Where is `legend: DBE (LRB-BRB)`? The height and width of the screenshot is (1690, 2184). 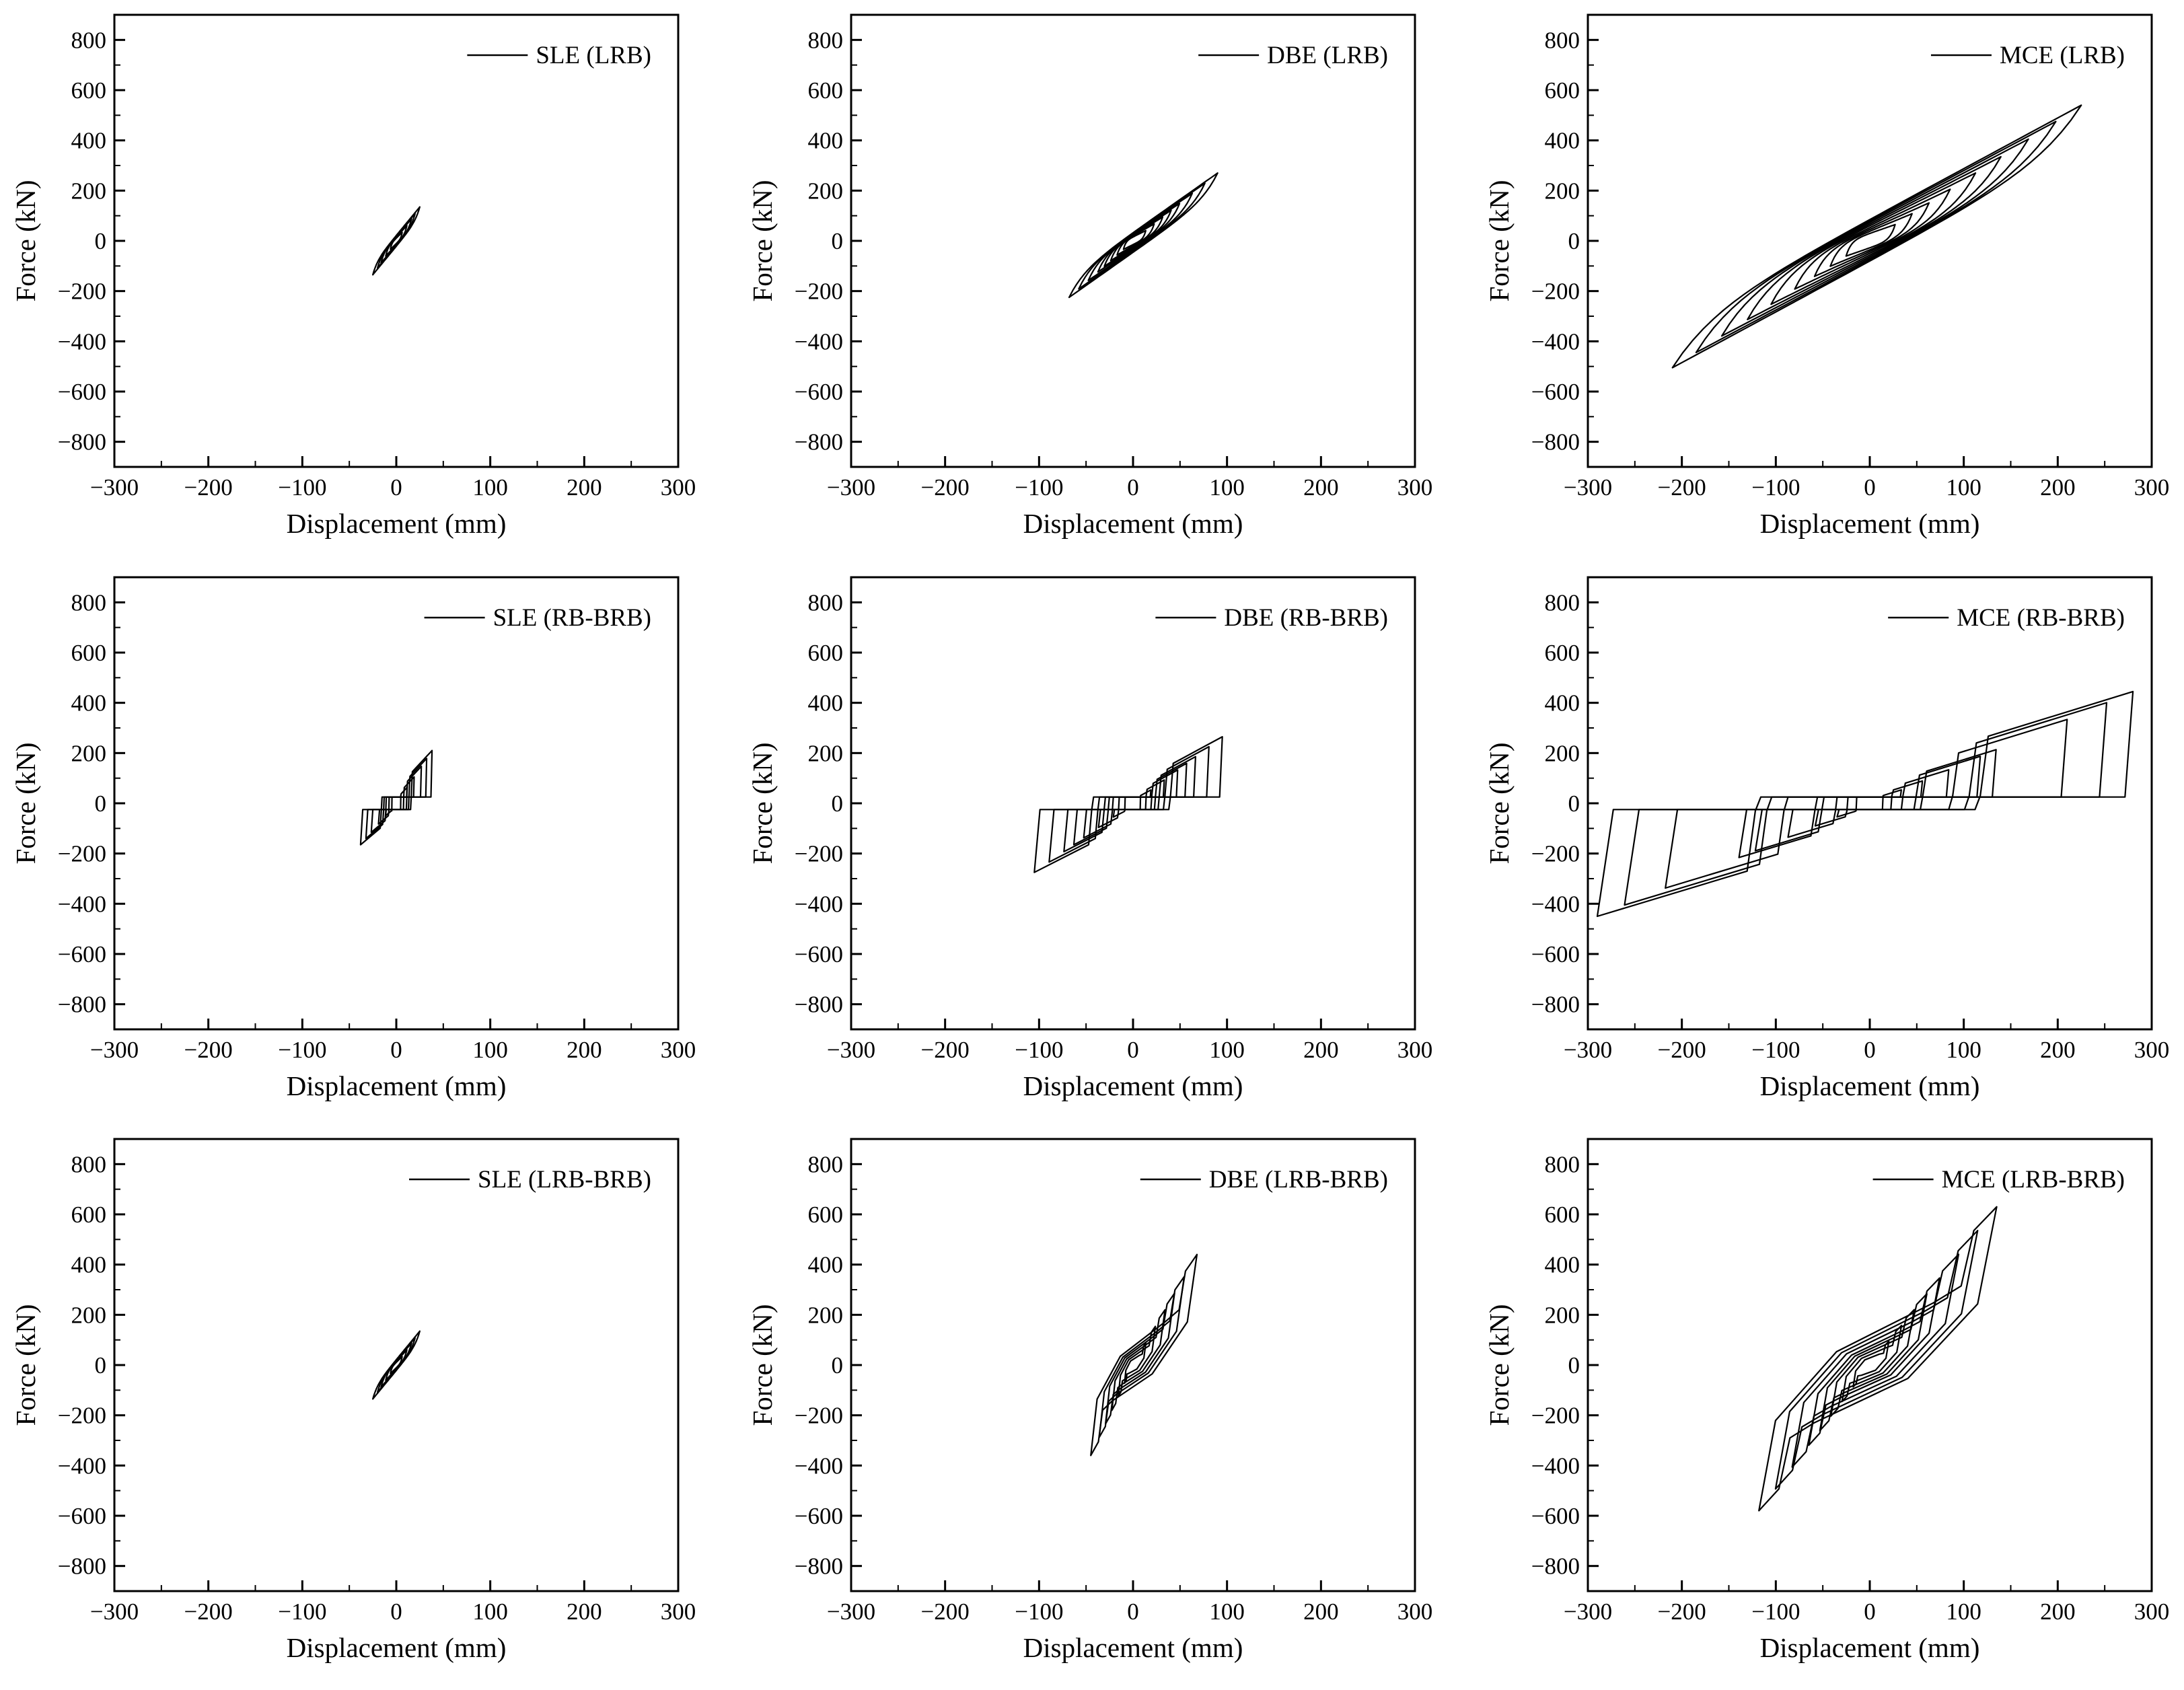 legend: DBE (LRB-BRB) is located at coordinates (1264, 1179).